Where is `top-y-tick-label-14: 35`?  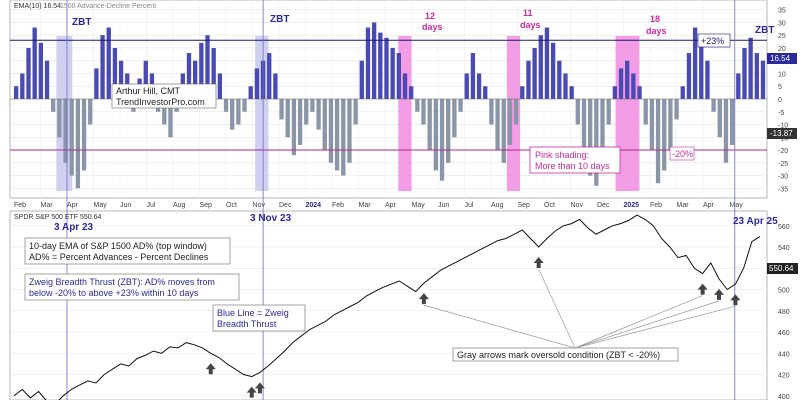
top-y-tick-label-14: 35 is located at coordinates (782, 11).